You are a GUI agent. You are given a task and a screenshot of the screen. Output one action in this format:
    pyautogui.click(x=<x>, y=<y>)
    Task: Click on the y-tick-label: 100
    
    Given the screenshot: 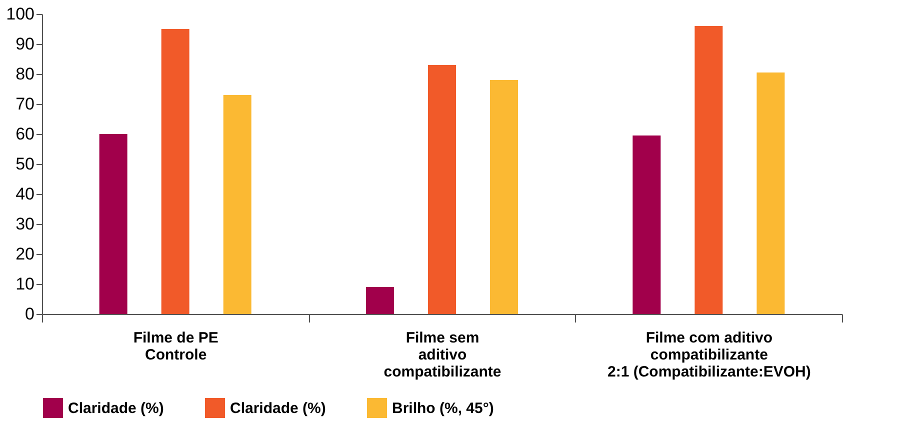 What is the action you would take?
    pyautogui.click(x=20, y=14)
    